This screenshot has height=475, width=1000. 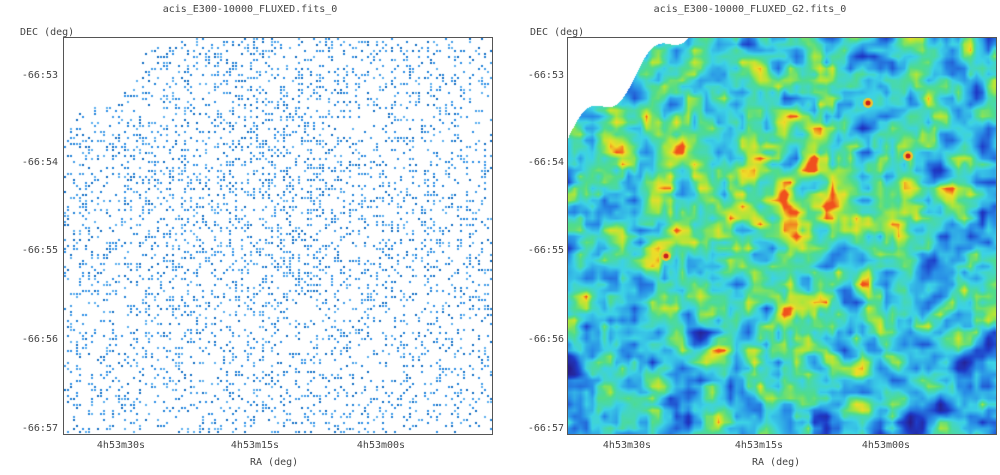 I want to click on panel-title: acis_E300-10000_FLUXED_G2.fits_0, so click(x=750, y=9).